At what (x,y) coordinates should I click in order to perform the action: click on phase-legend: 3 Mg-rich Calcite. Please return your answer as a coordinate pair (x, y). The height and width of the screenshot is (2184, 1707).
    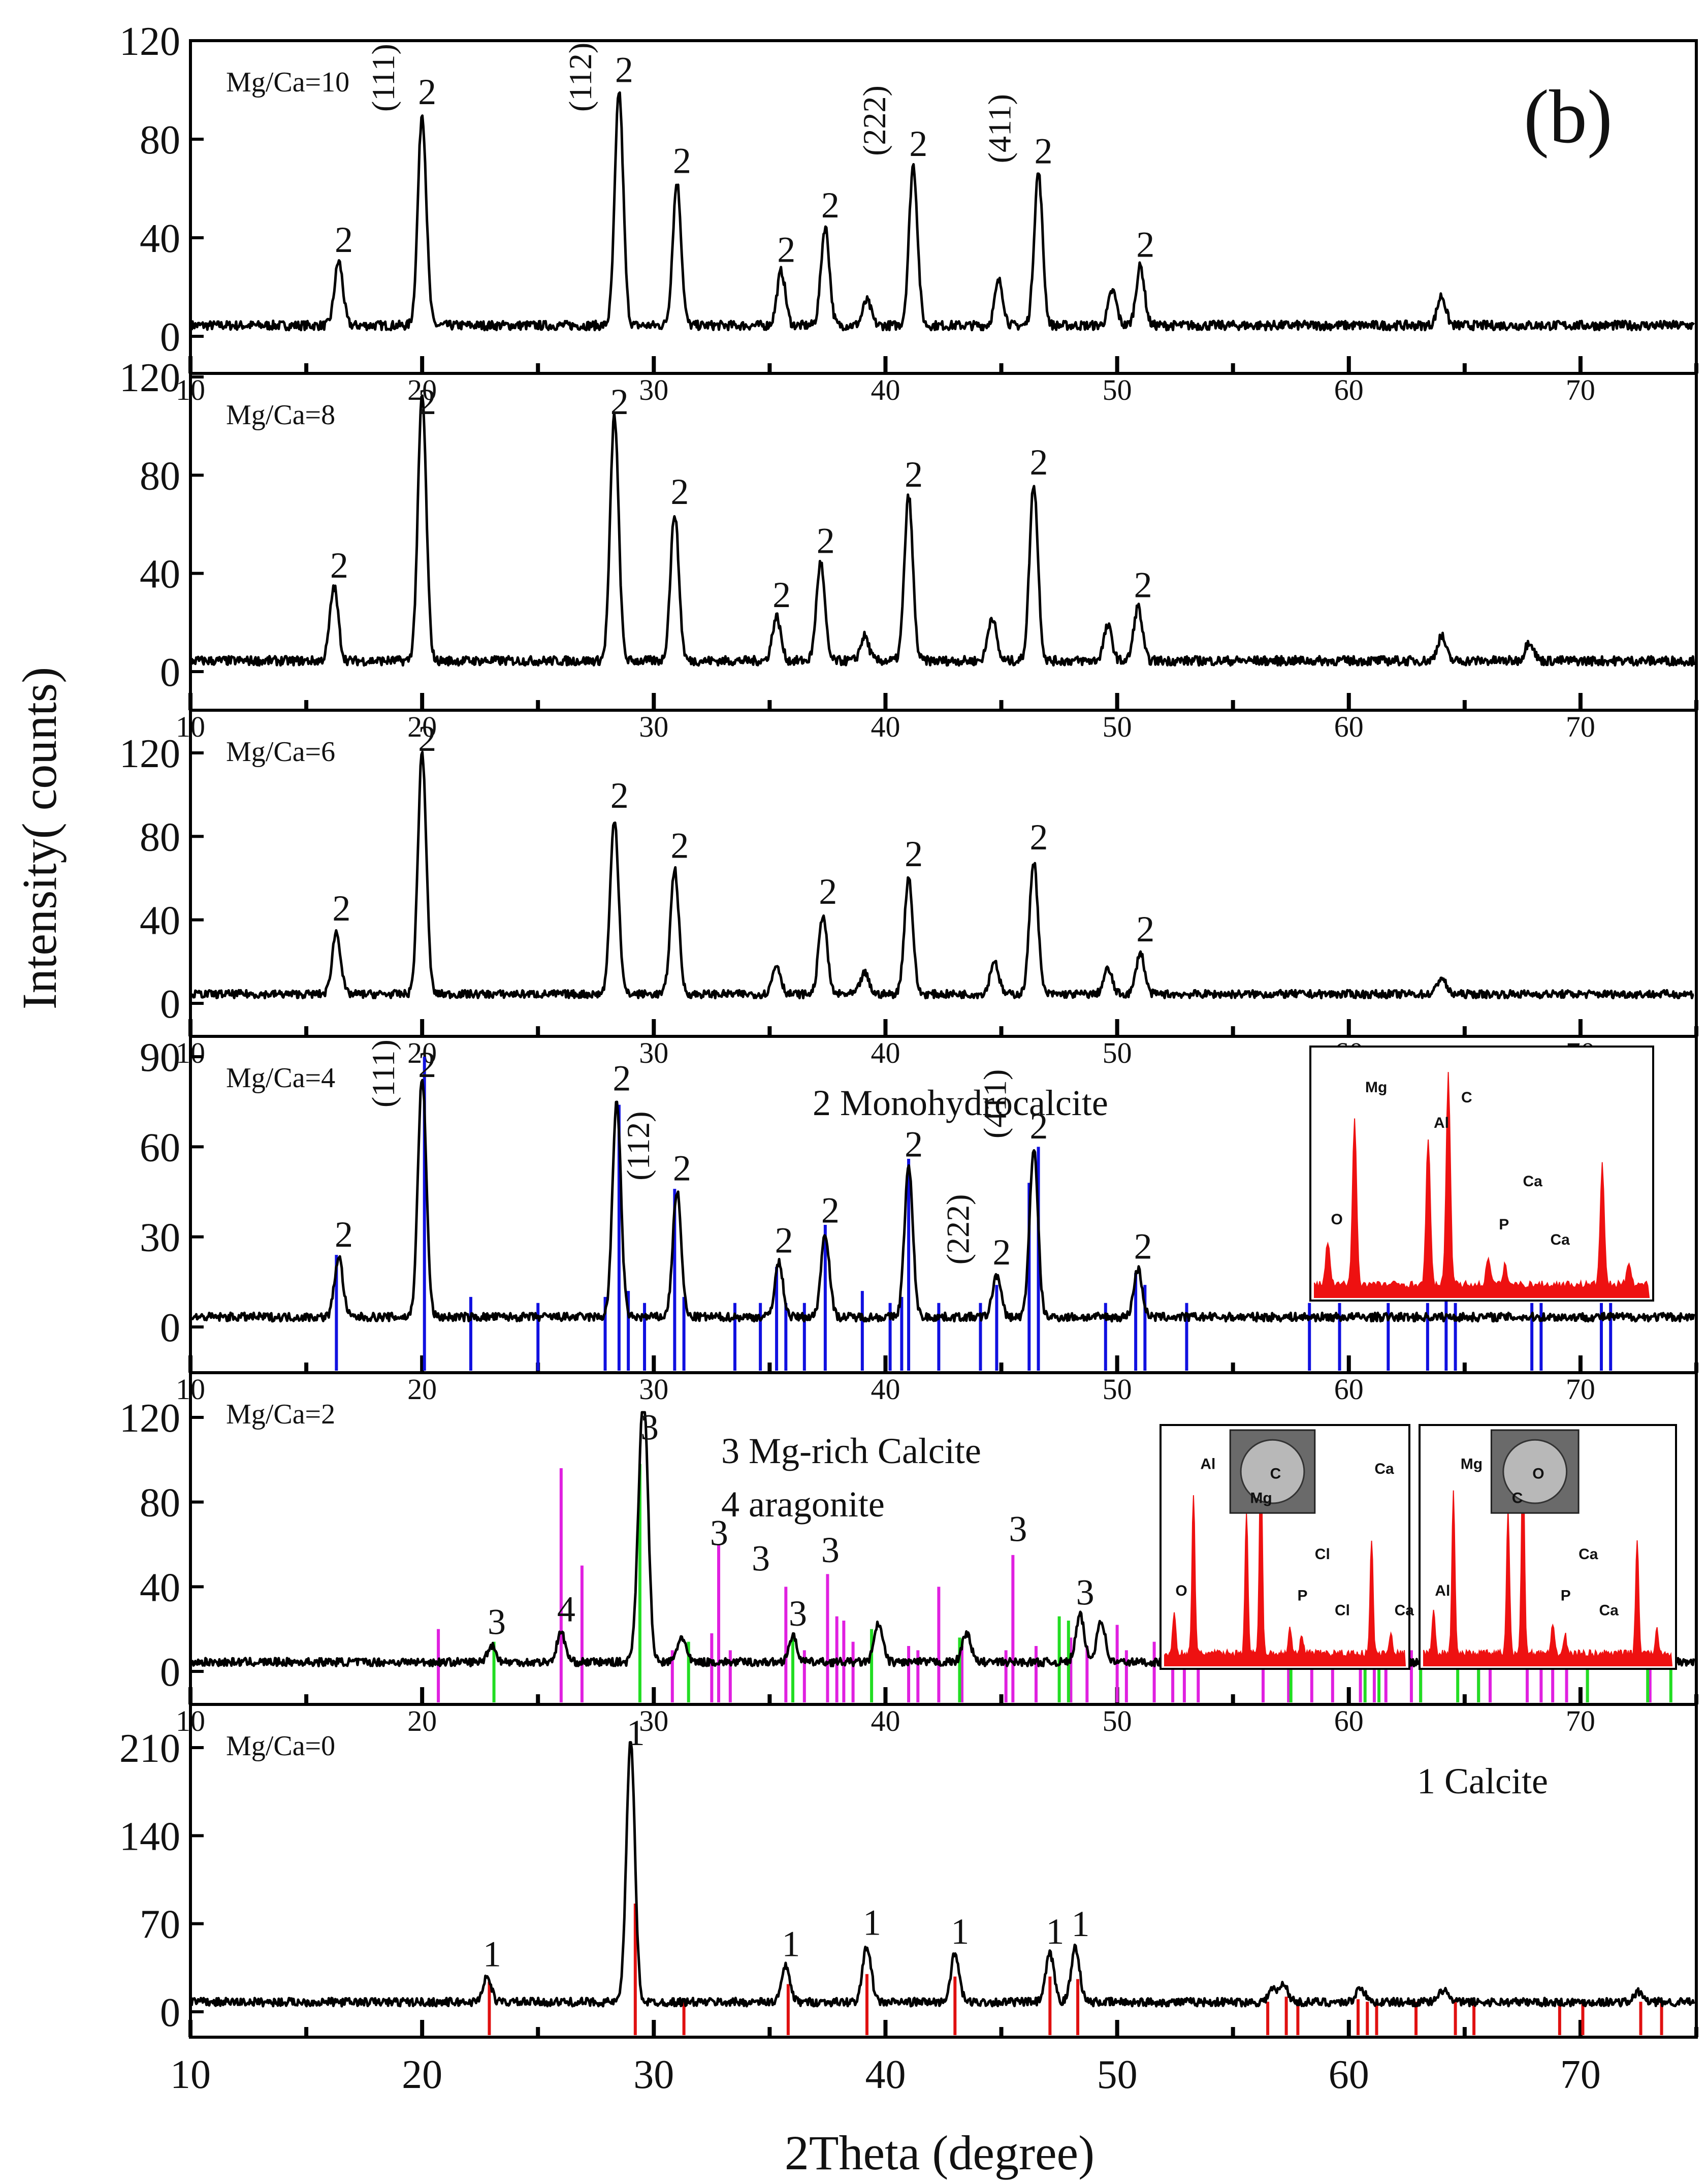
    Looking at the image, I should click on (851, 1451).